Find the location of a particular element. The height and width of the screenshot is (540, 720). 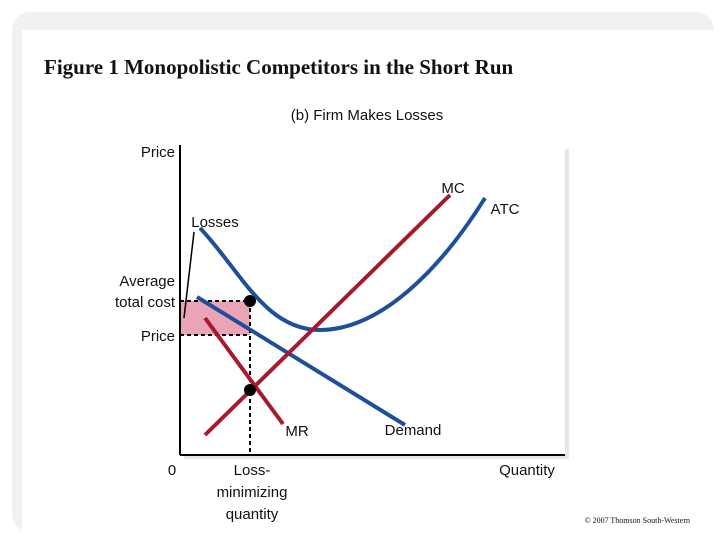

mr-label: MR is located at coordinates (296, 431).